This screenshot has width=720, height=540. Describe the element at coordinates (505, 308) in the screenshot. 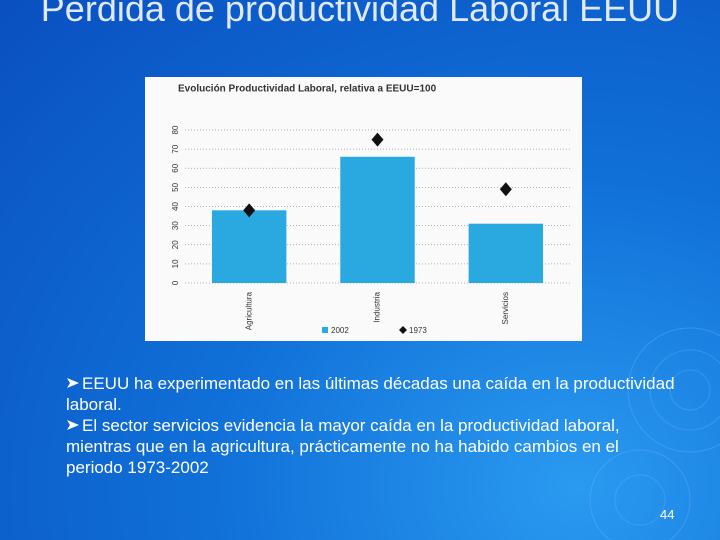

I see `x-tick-label: Servicios` at that location.